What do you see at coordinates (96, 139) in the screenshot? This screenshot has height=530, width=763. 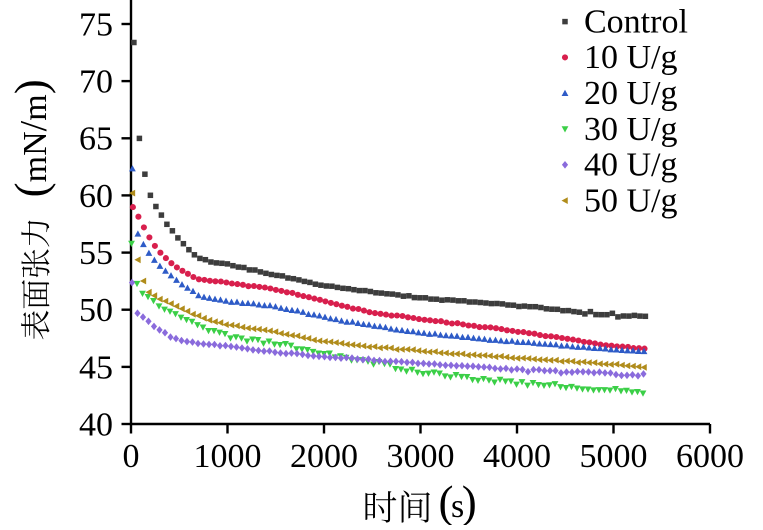 I see `svg-text: 65` at bounding box center [96, 139].